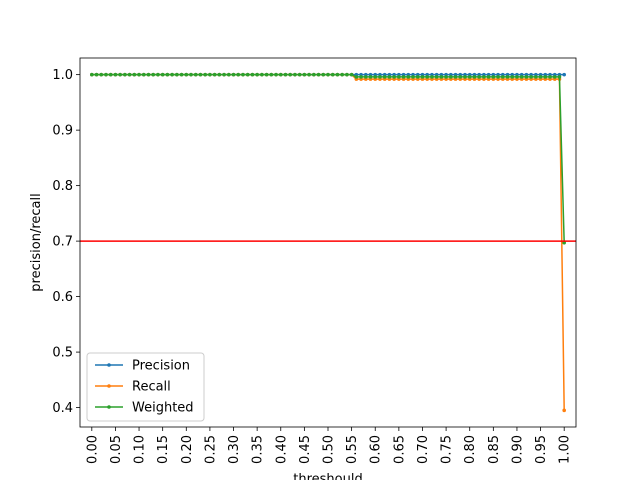 The height and width of the screenshot is (480, 640). I want to click on x-tick-label: 1.00, so click(565, 449).